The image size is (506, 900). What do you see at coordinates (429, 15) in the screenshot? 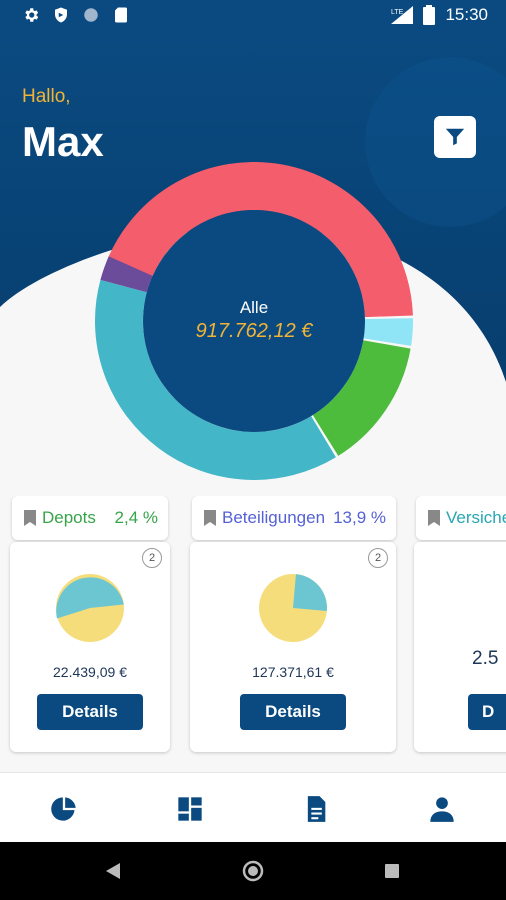
I see `battery-icon` at bounding box center [429, 15].